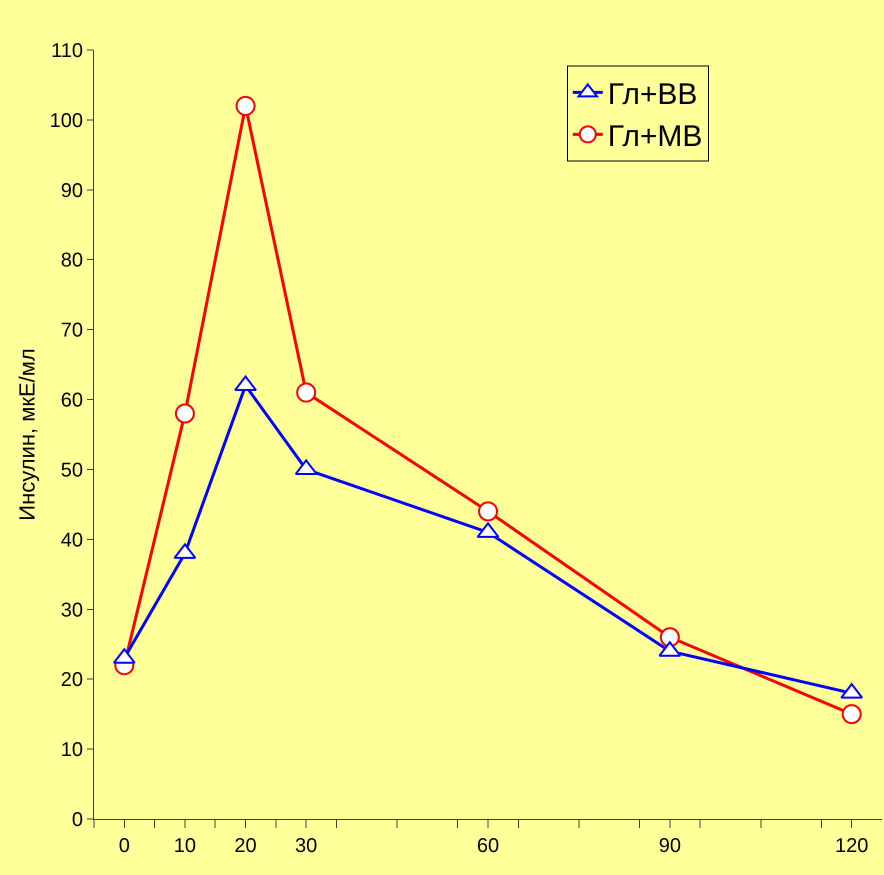 This screenshot has height=875, width=884. What do you see at coordinates (71, 680) in the screenshot?
I see `y-tick-label: 20` at bounding box center [71, 680].